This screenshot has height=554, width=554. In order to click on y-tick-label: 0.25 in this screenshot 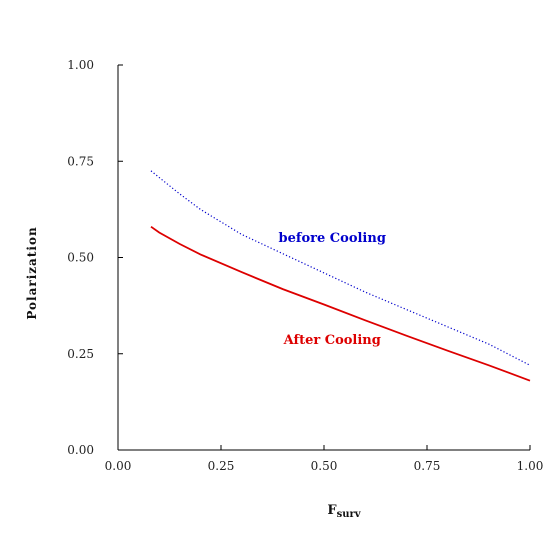, I will do `click(80, 354)`.